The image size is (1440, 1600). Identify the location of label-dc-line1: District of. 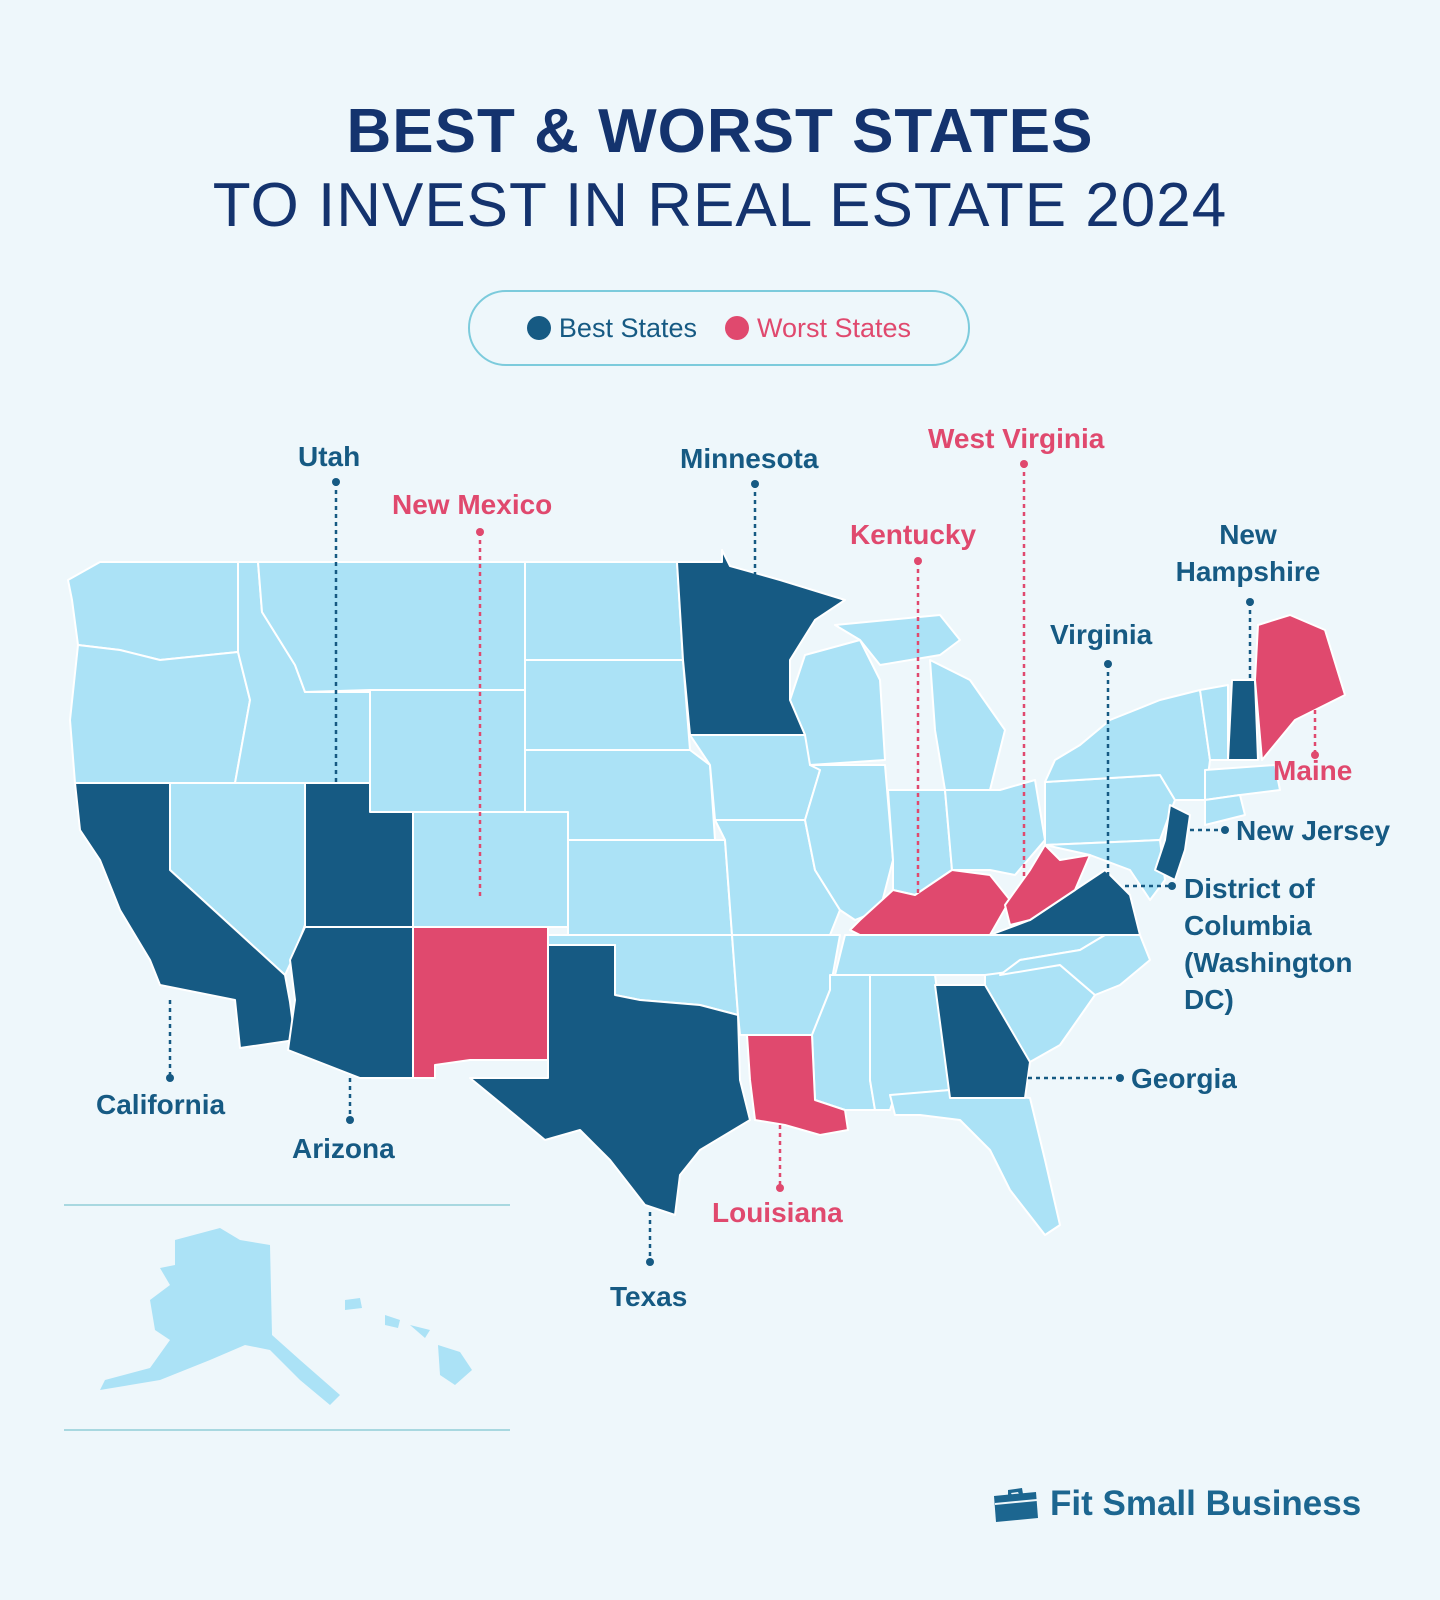
(1249, 888).